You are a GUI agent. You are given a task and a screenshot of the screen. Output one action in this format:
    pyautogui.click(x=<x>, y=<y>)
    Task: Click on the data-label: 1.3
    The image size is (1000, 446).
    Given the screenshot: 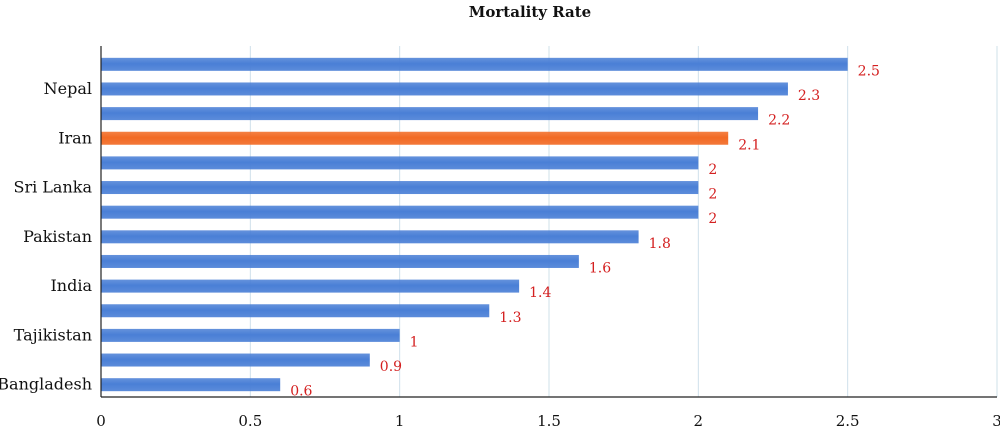 What is the action you would take?
    pyautogui.click(x=510, y=318)
    